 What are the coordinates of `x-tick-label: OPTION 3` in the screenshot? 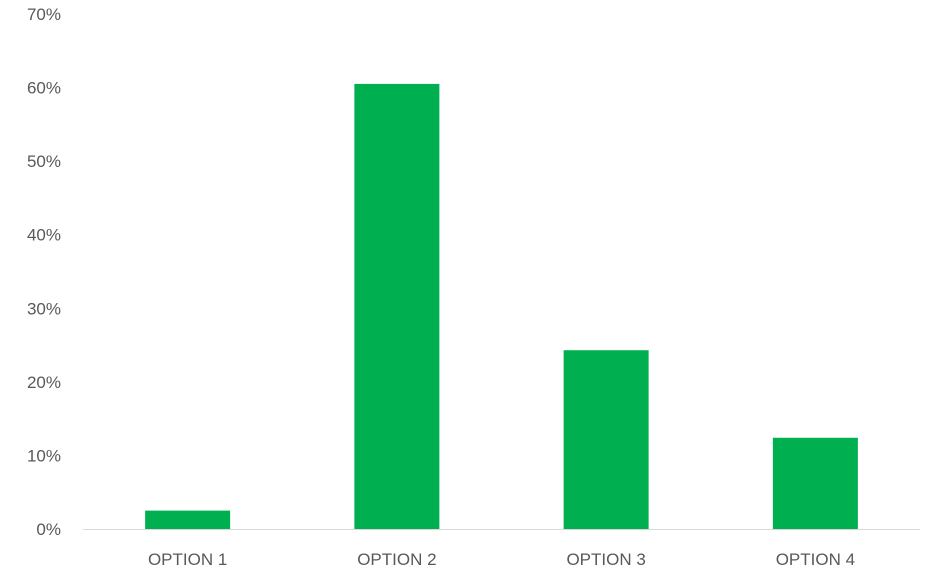 It's located at (605, 559).